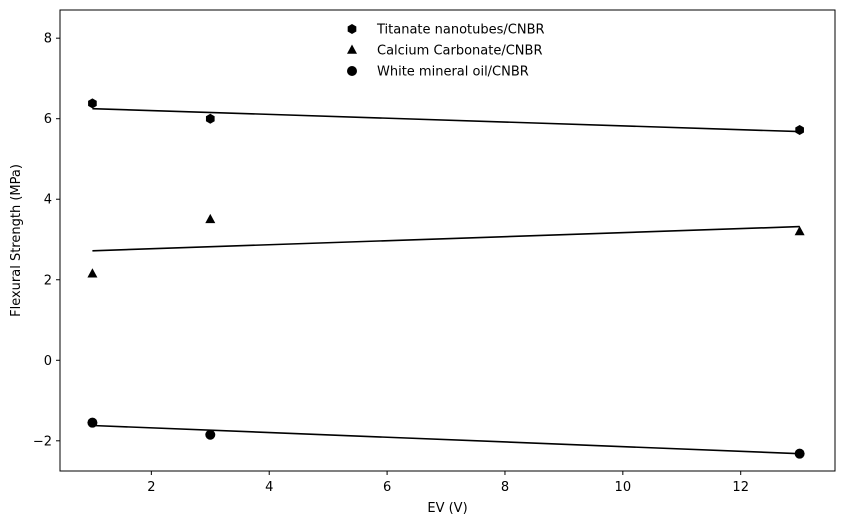 The height and width of the screenshot is (525, 844). What do you see at coordinates (269, 487) in the screenshot?
I see `x-tick-label: 4` at bounding box center [269, 487].